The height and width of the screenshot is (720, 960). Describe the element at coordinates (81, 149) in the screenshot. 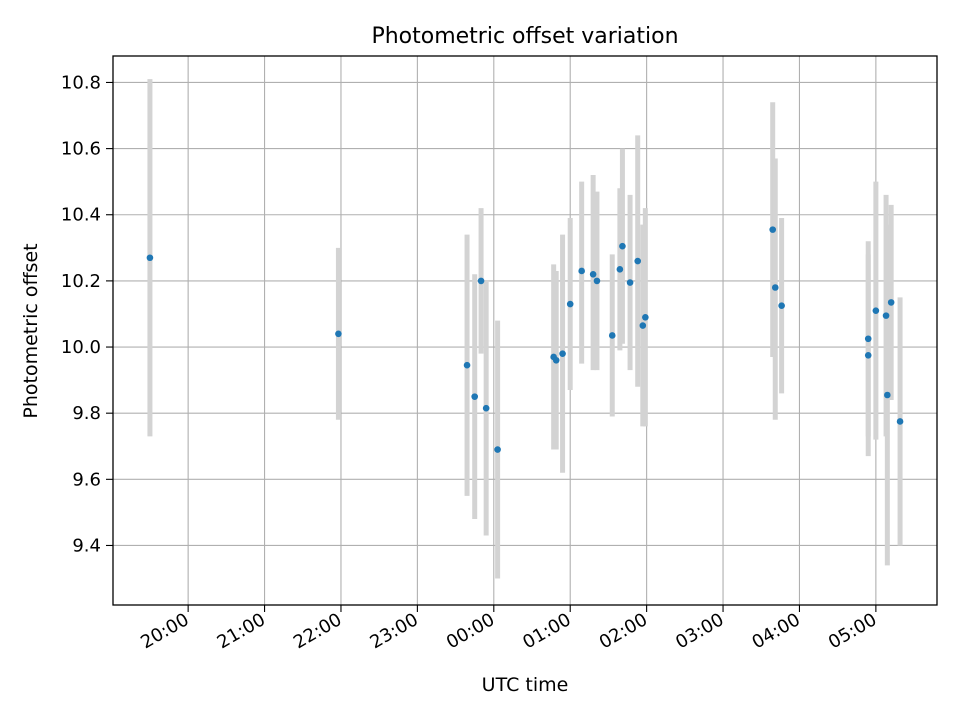

I see `y-tick-label: 10.6` at that location.